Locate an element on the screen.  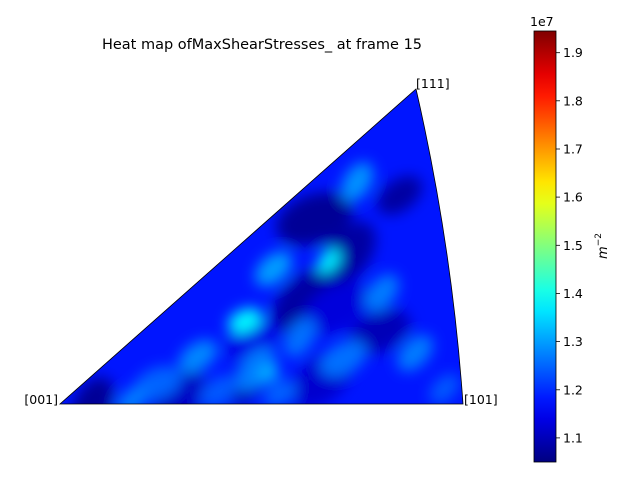
colorbar-ticks: 1.1 1.2 1.3 1.4 1.5 1.6 1.7 1.8 1.9 is located at coordinates (569, 245).